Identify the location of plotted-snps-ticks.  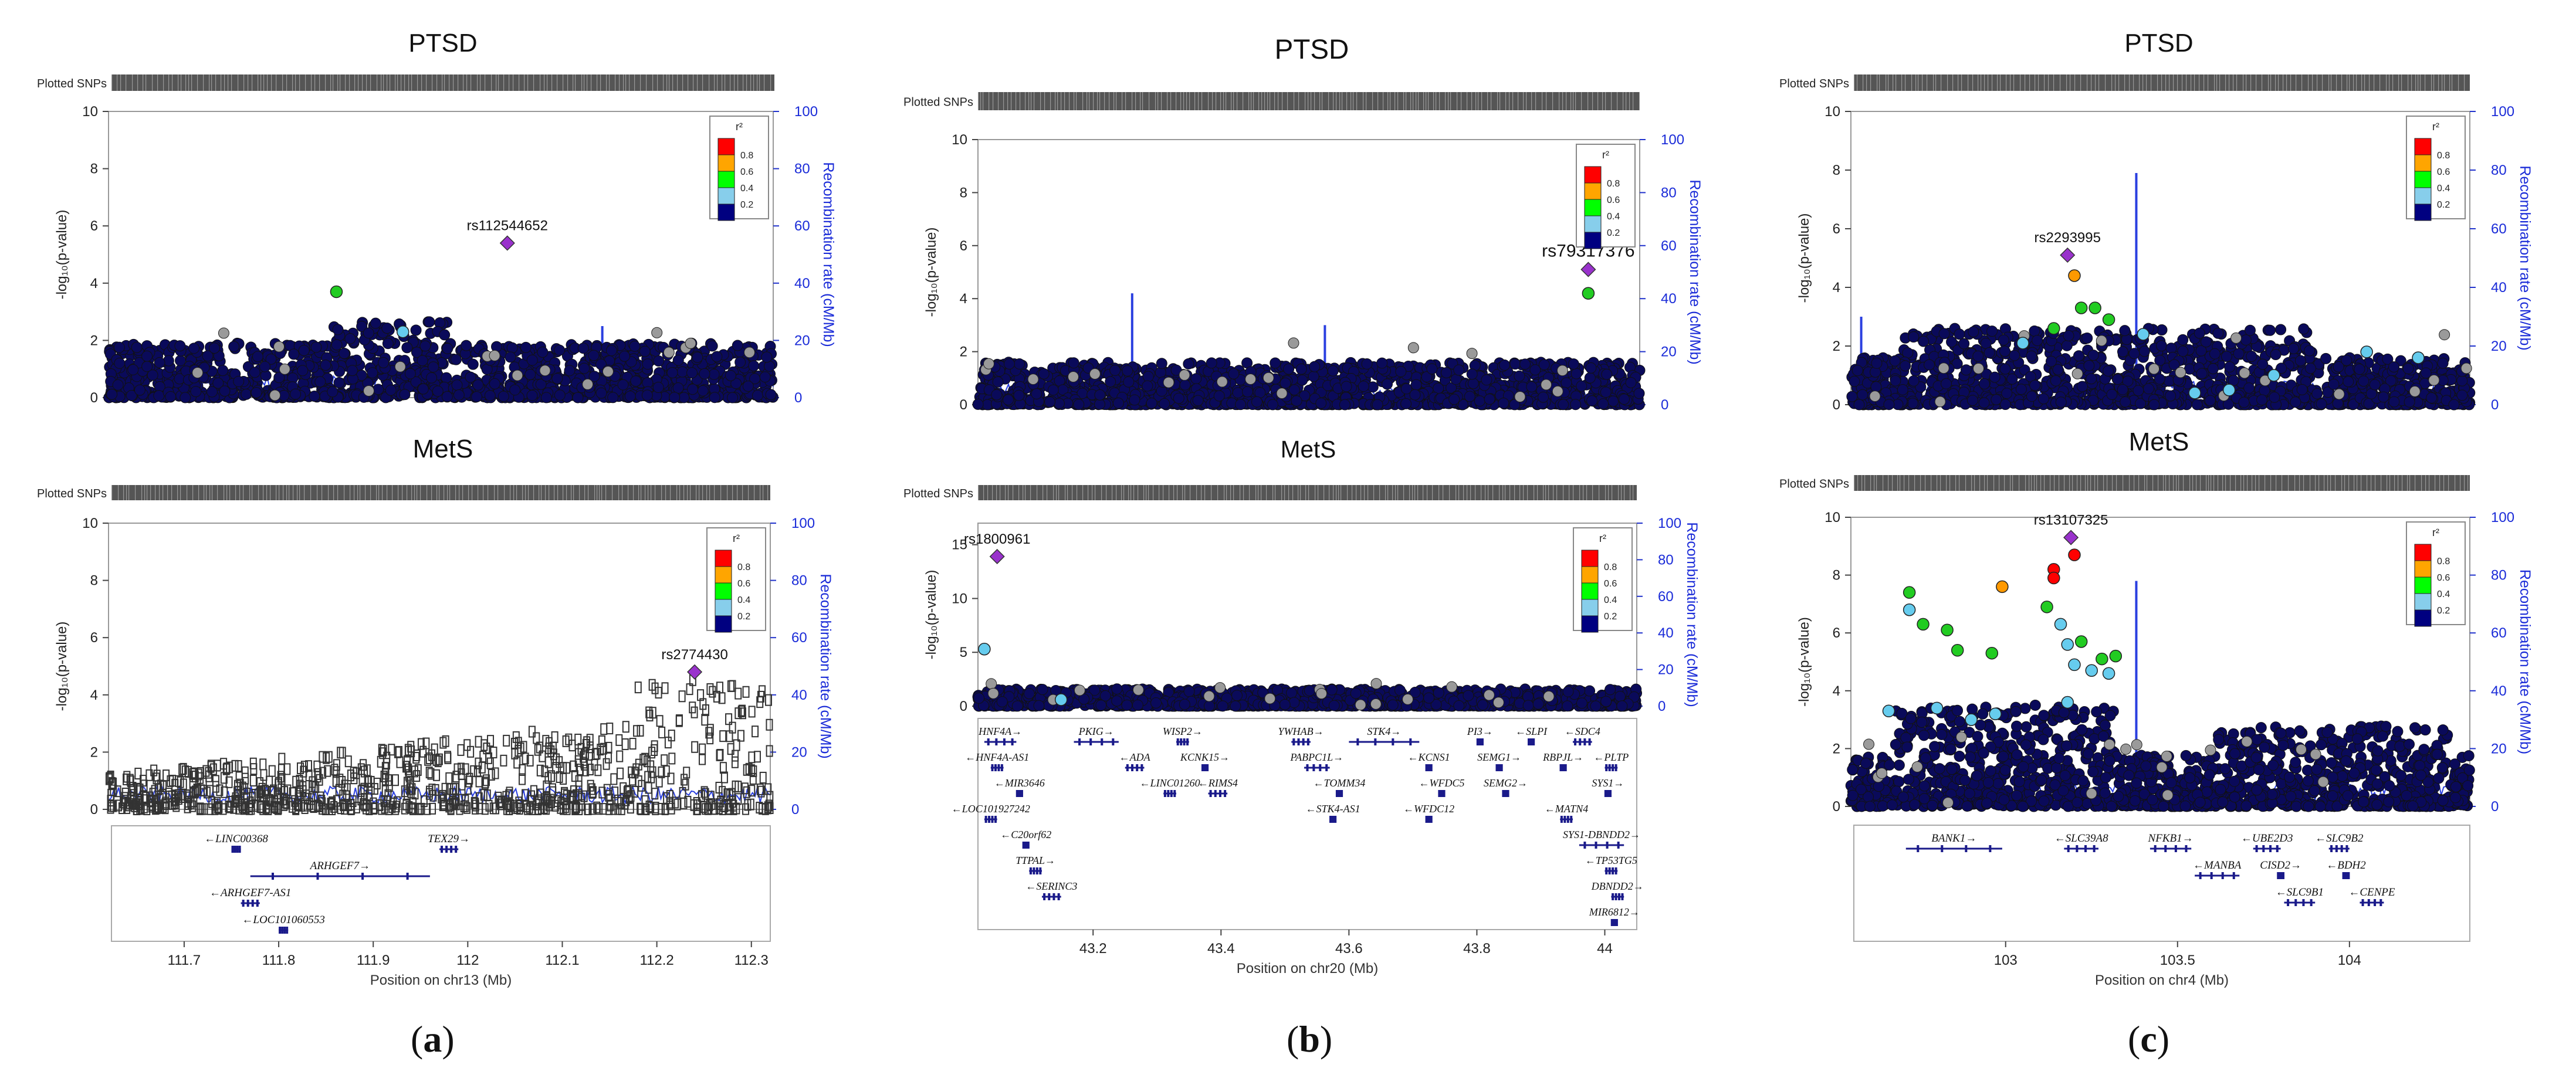
(441, 82).